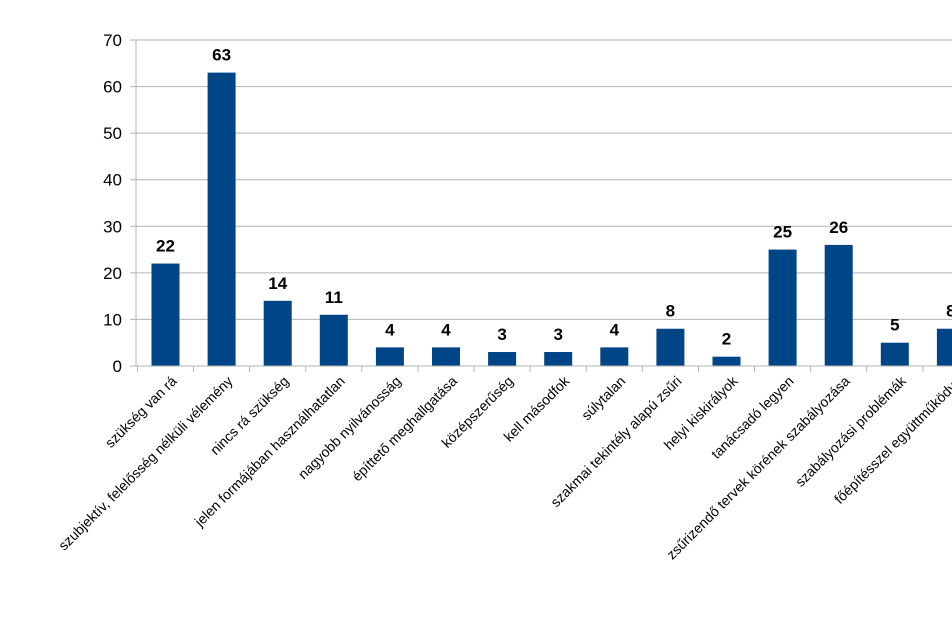 Image resolution: width=952 pixels, height=638 pixels. Describe the element at coordinates (112, 203) in the screenshot. I see `y-axis-tick-labels: 0 10 20 30 40 50 60 70` at that location.